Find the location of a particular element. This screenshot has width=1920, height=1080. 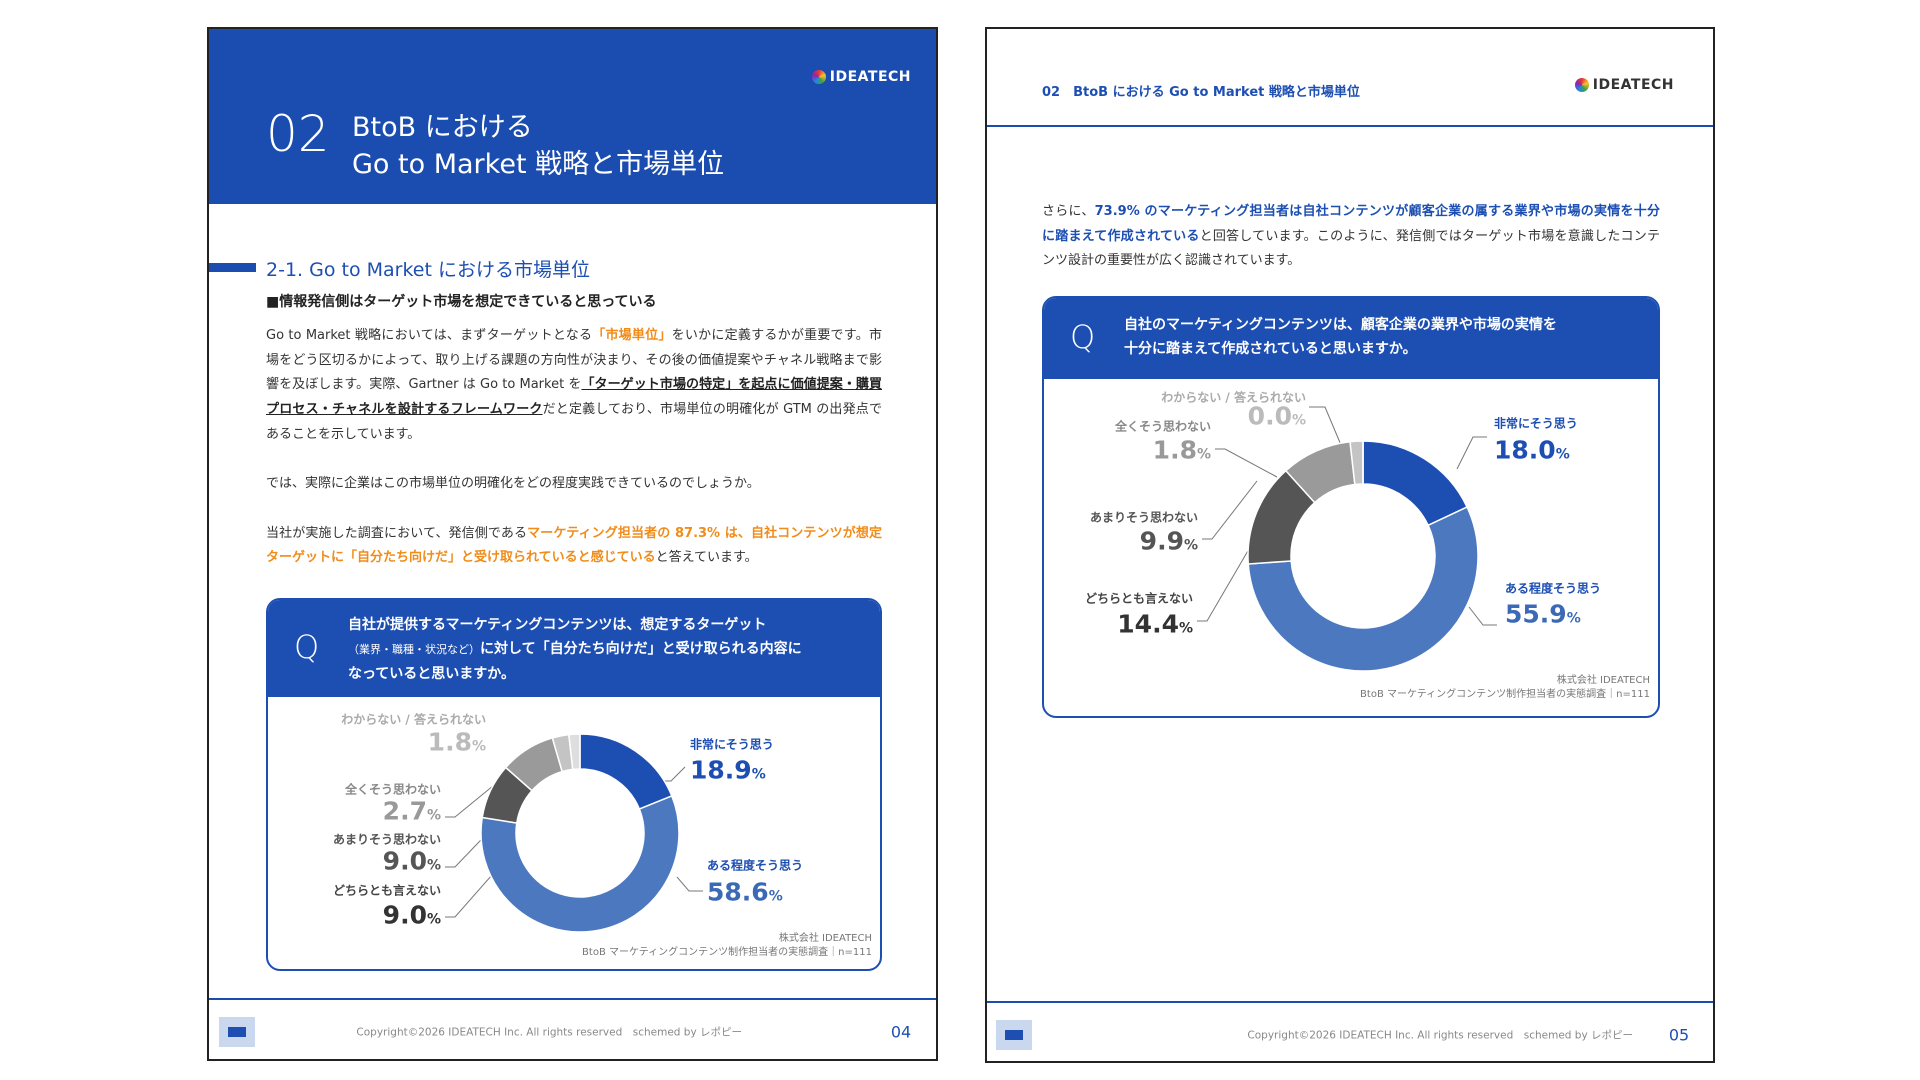

chapter-title: BtoB における Go to Market 戦略と市場単位 is located at coordinates (538, 146).